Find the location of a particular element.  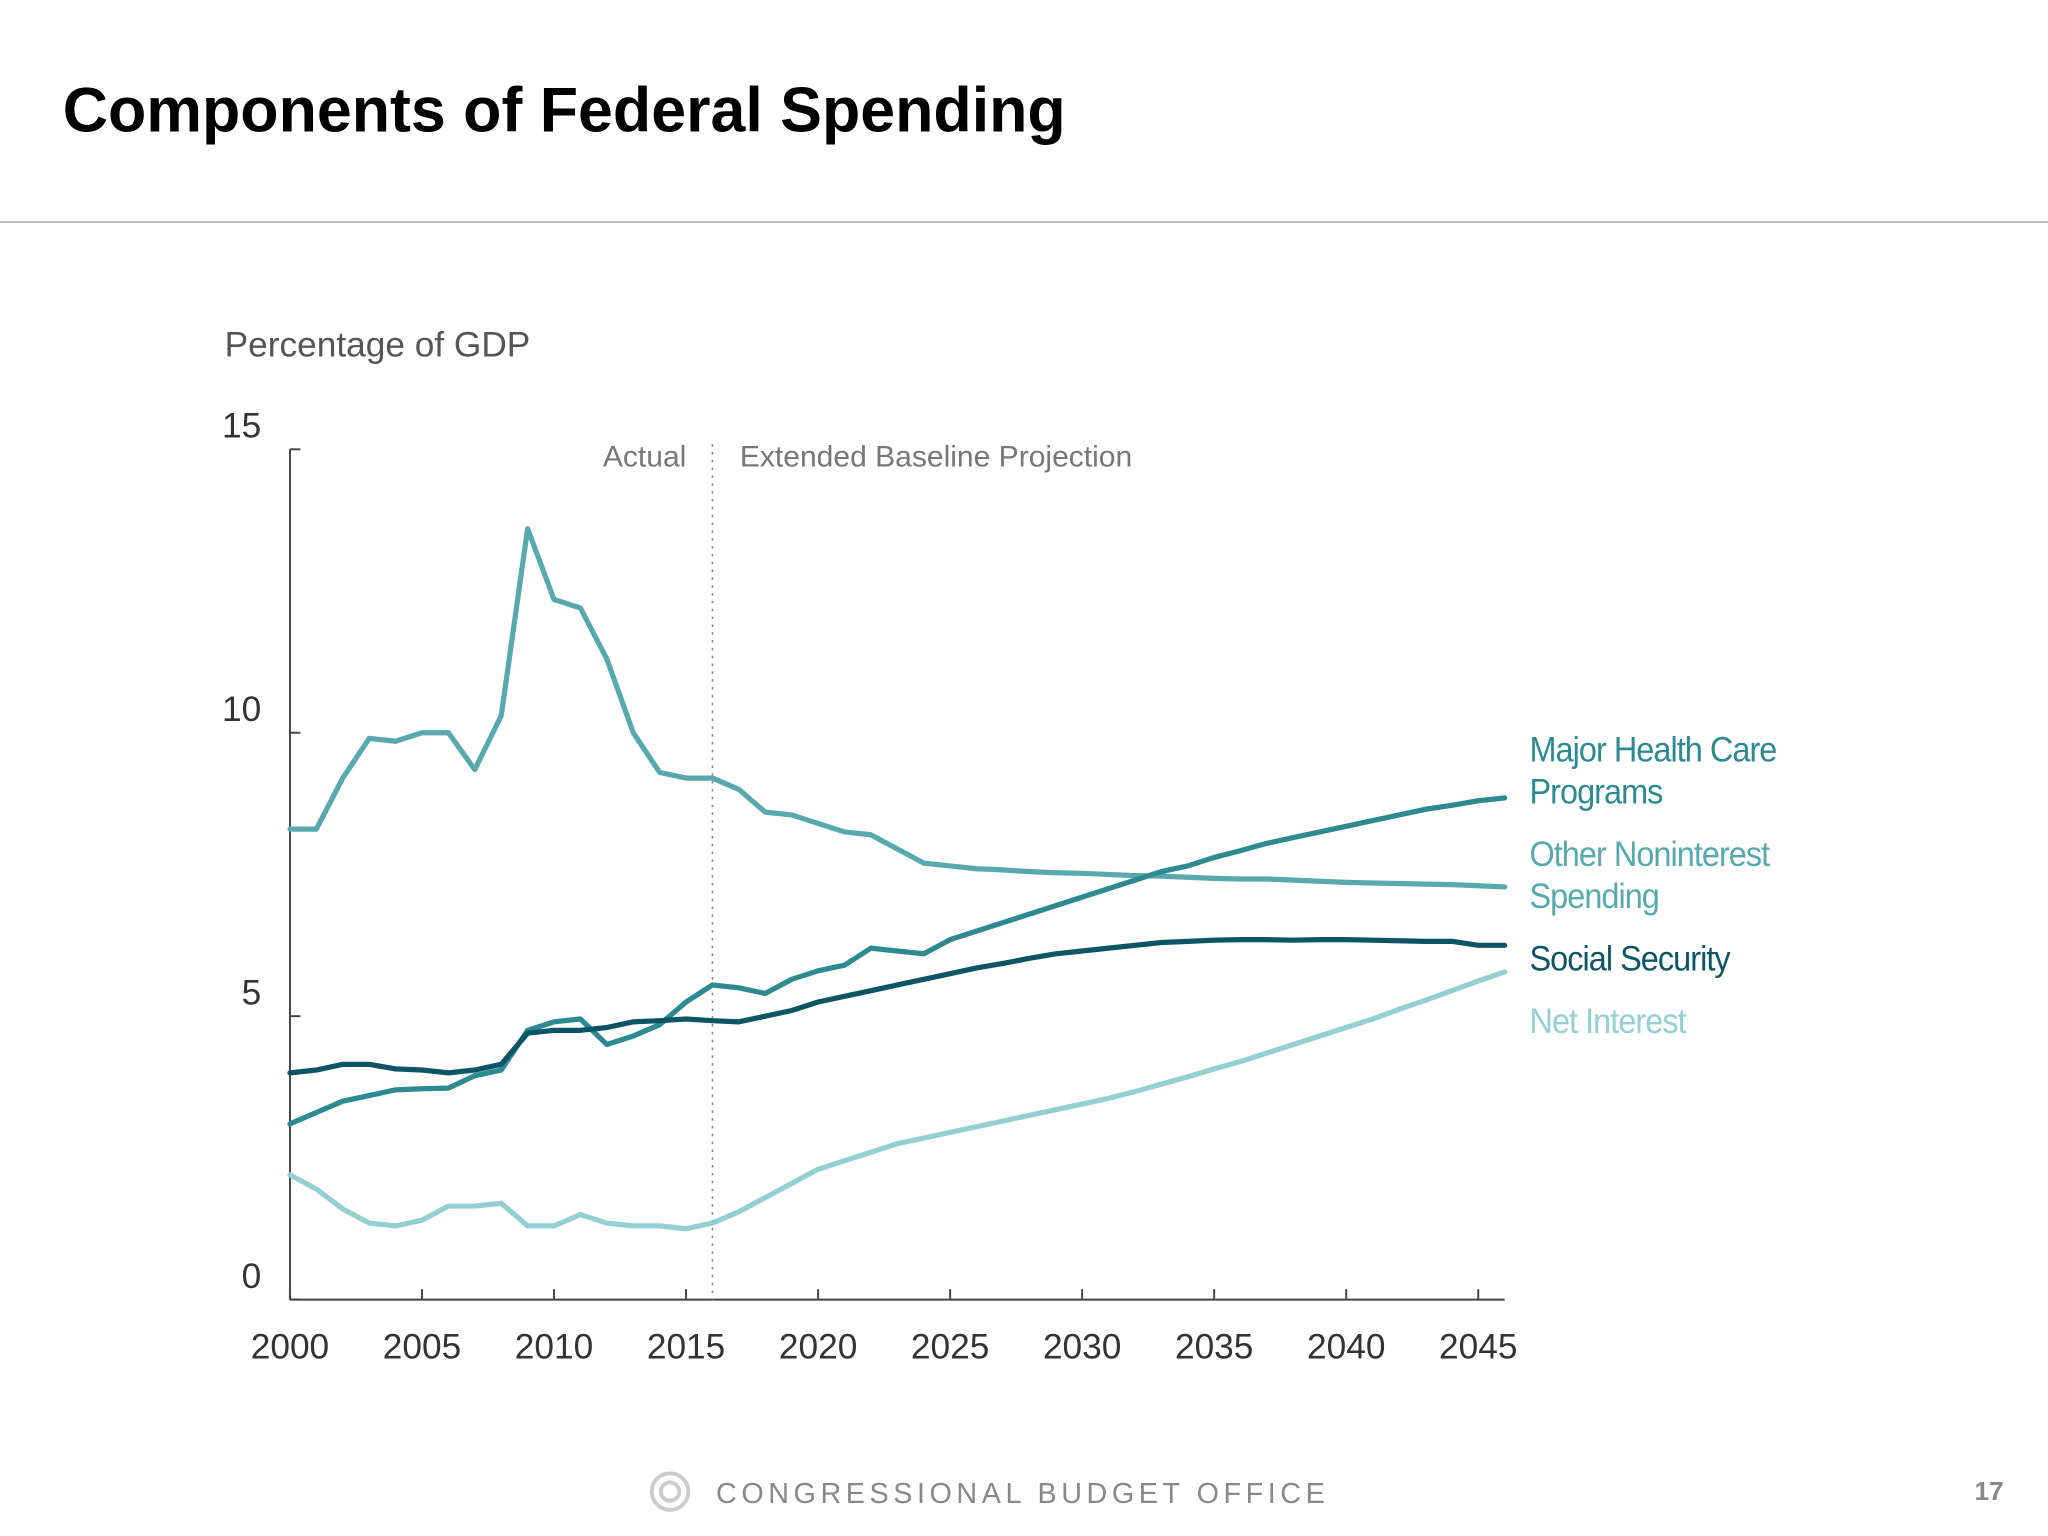

y-axis-label: Percentage of GDP is located at coordinates (378, 345).